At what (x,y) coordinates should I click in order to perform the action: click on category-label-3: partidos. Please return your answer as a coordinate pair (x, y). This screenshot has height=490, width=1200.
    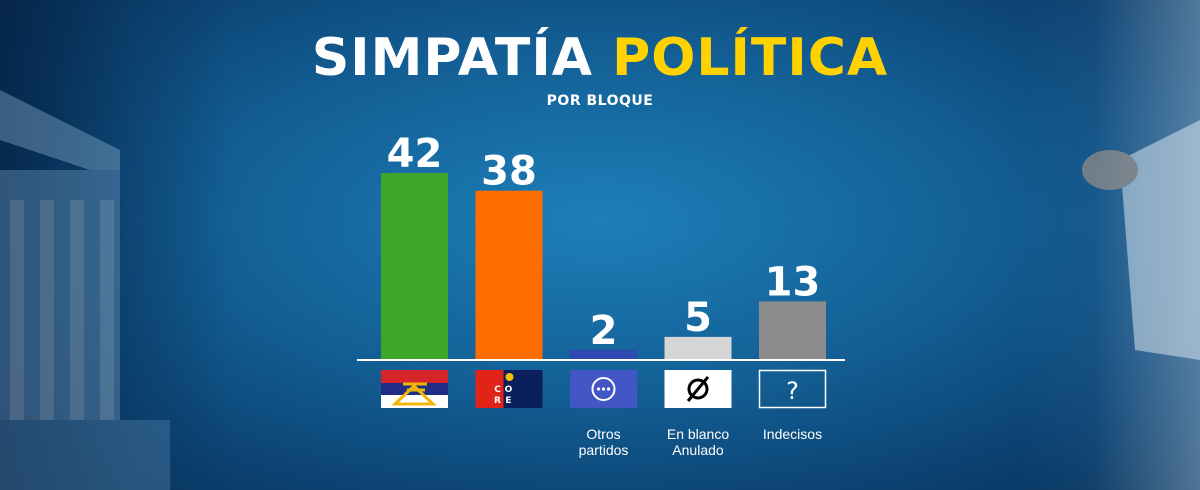
    Looking at the image, I should click on (604, 450).